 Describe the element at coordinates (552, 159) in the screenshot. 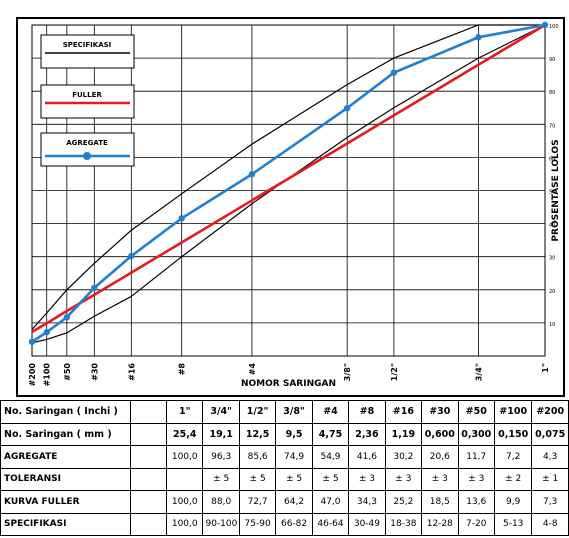

I see `y-tick-label: 60` at that location.